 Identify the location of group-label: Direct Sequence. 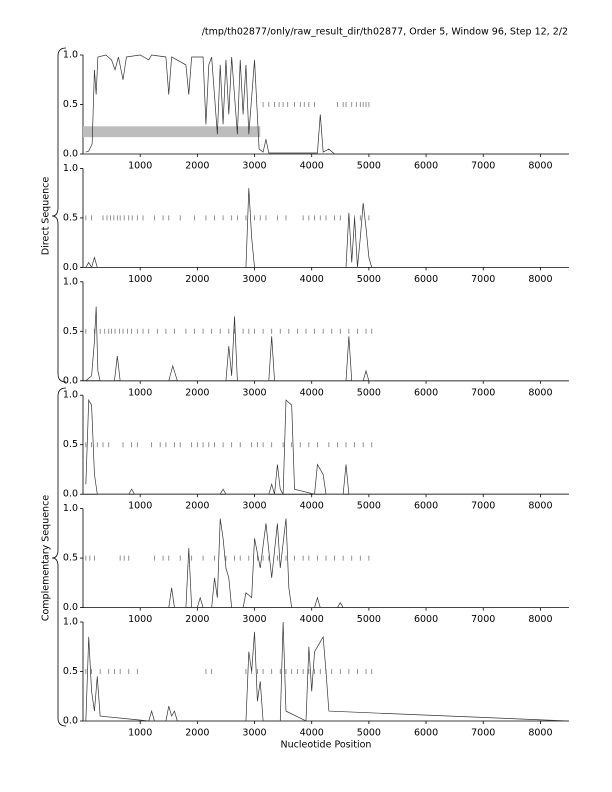
(46, 216).